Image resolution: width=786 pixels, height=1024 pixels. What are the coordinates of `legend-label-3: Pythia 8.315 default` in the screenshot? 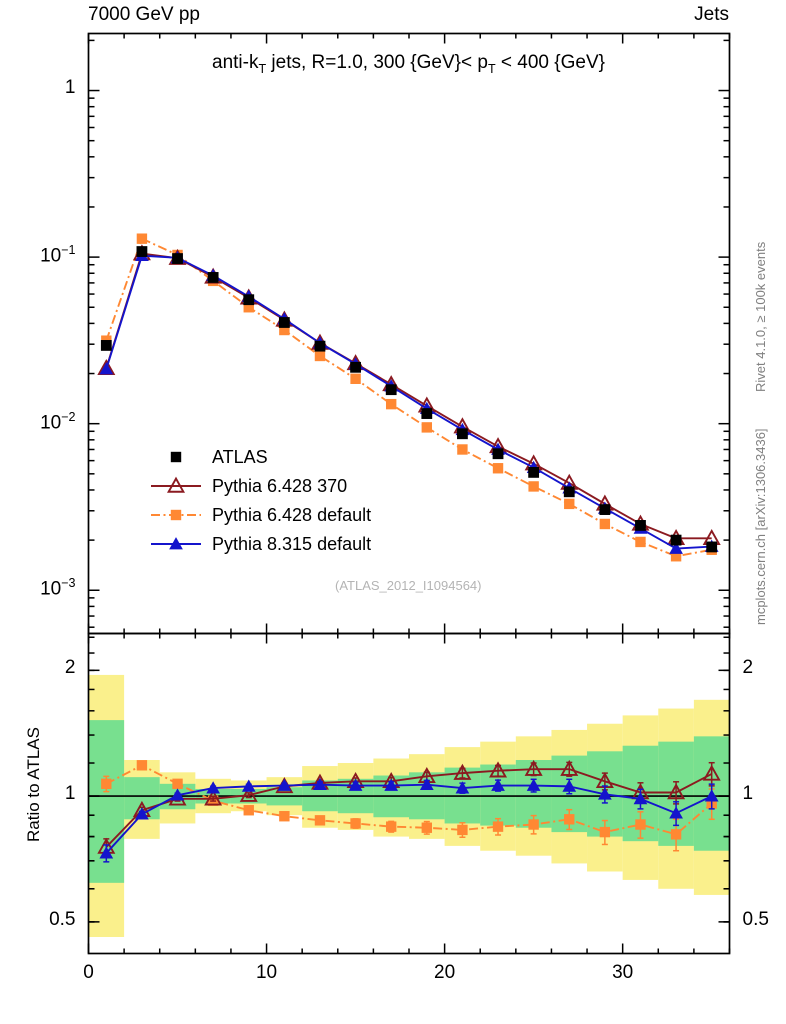 It's located at (292, 543).